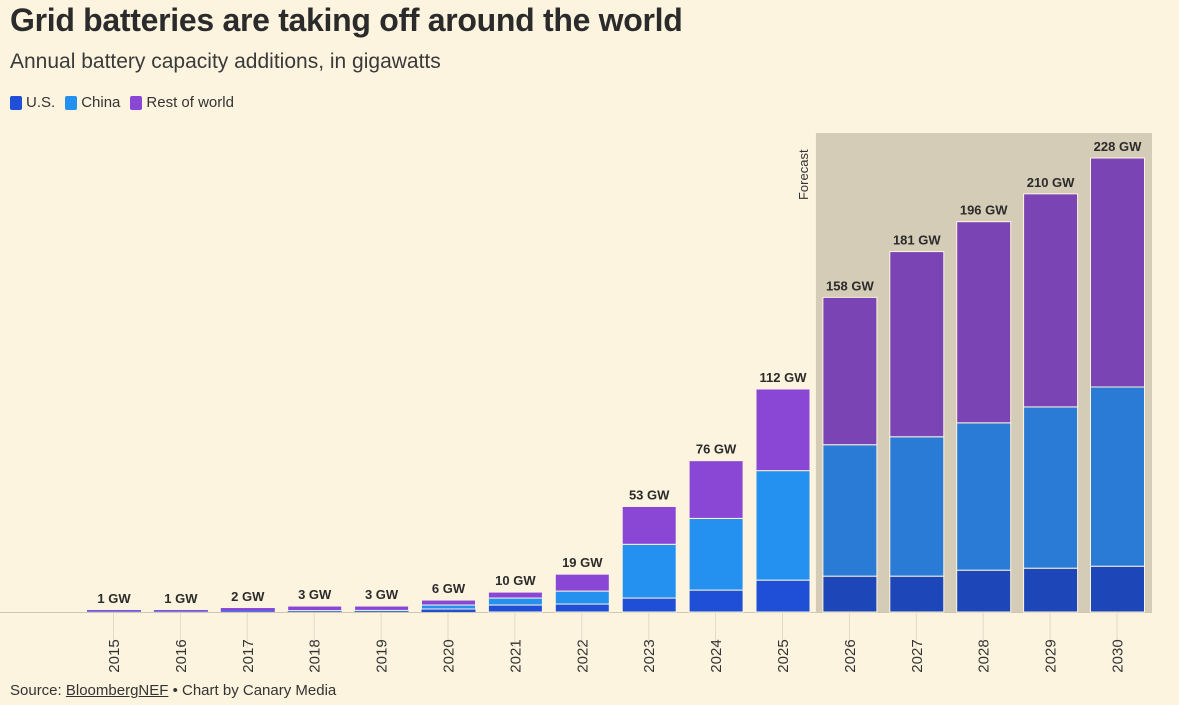 Image resolution: width=1179 pixels, height=705 pixels. I want to click on x-tick-label: 2016, so click(181, 655).